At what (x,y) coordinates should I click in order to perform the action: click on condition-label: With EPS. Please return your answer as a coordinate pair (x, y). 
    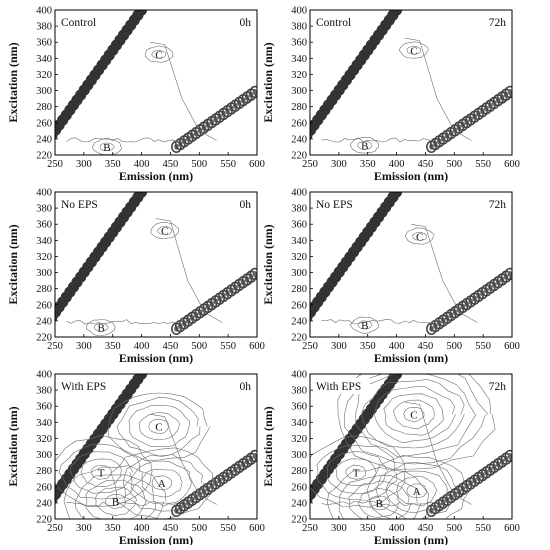
    Looking at the image, I should click on (83, 387).